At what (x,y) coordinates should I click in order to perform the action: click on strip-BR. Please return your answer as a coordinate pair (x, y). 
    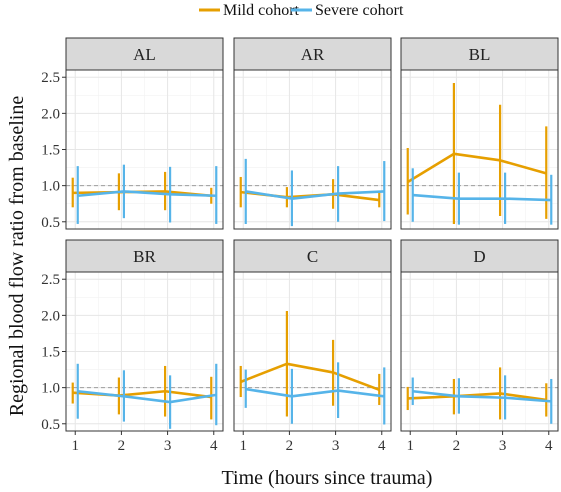
    Looking at the image, I should click on (144, 256).